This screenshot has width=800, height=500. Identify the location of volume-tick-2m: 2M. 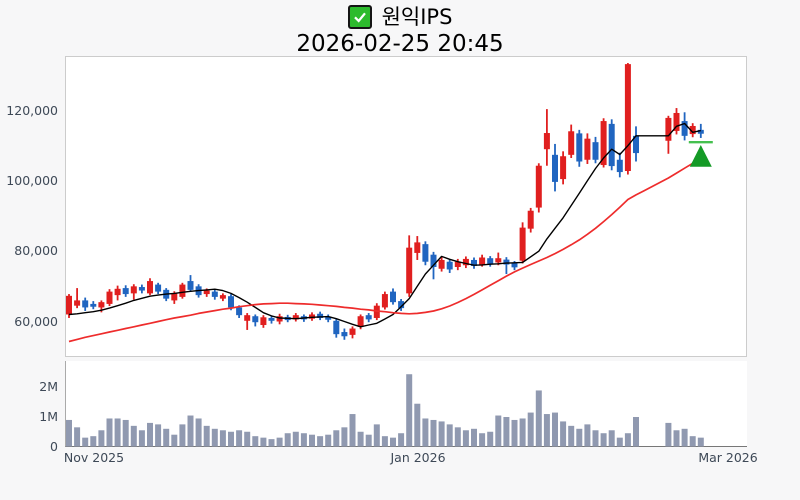
(48, 386).